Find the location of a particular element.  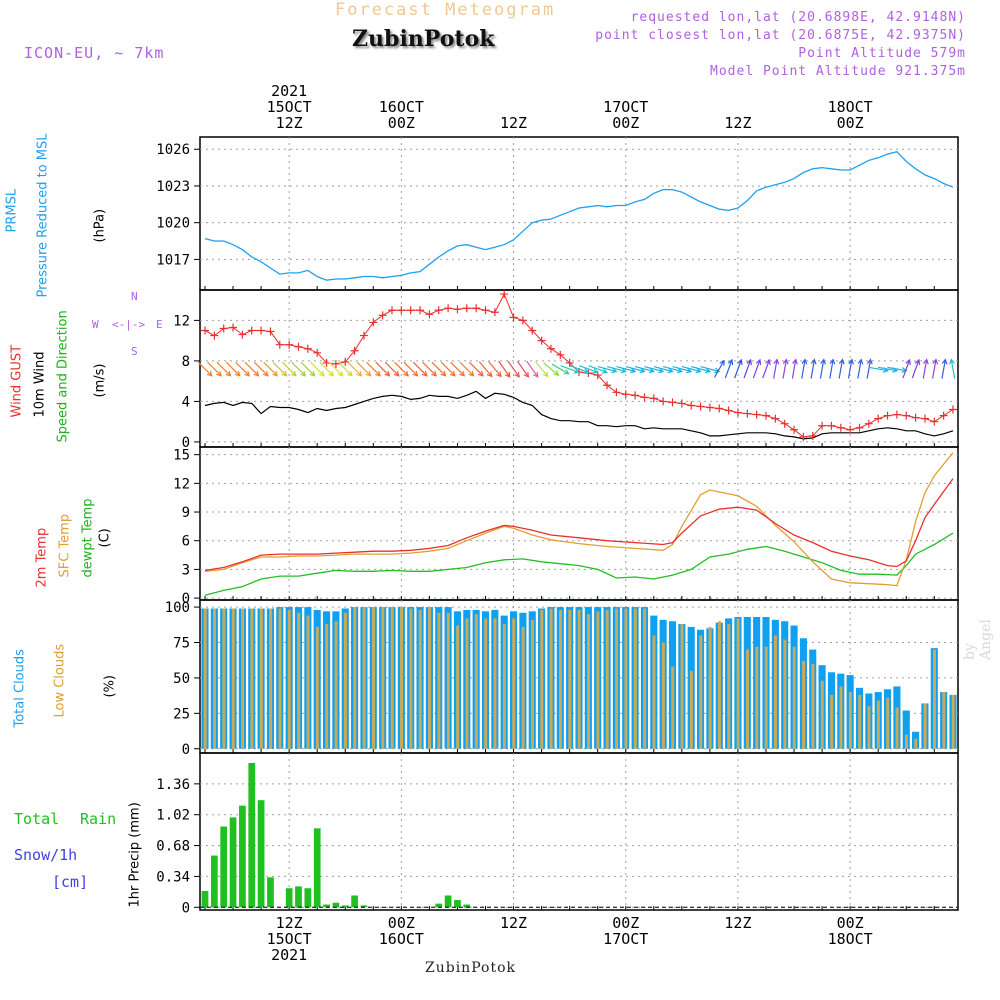

bottom-time-label: 15OCT is located at coordinates (289, 939).